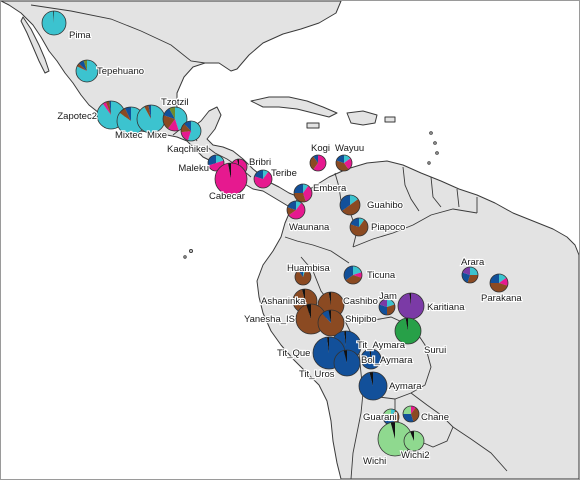 The image size is (580, 480). I want to click on pie-tzotzil, so click(175, 119).